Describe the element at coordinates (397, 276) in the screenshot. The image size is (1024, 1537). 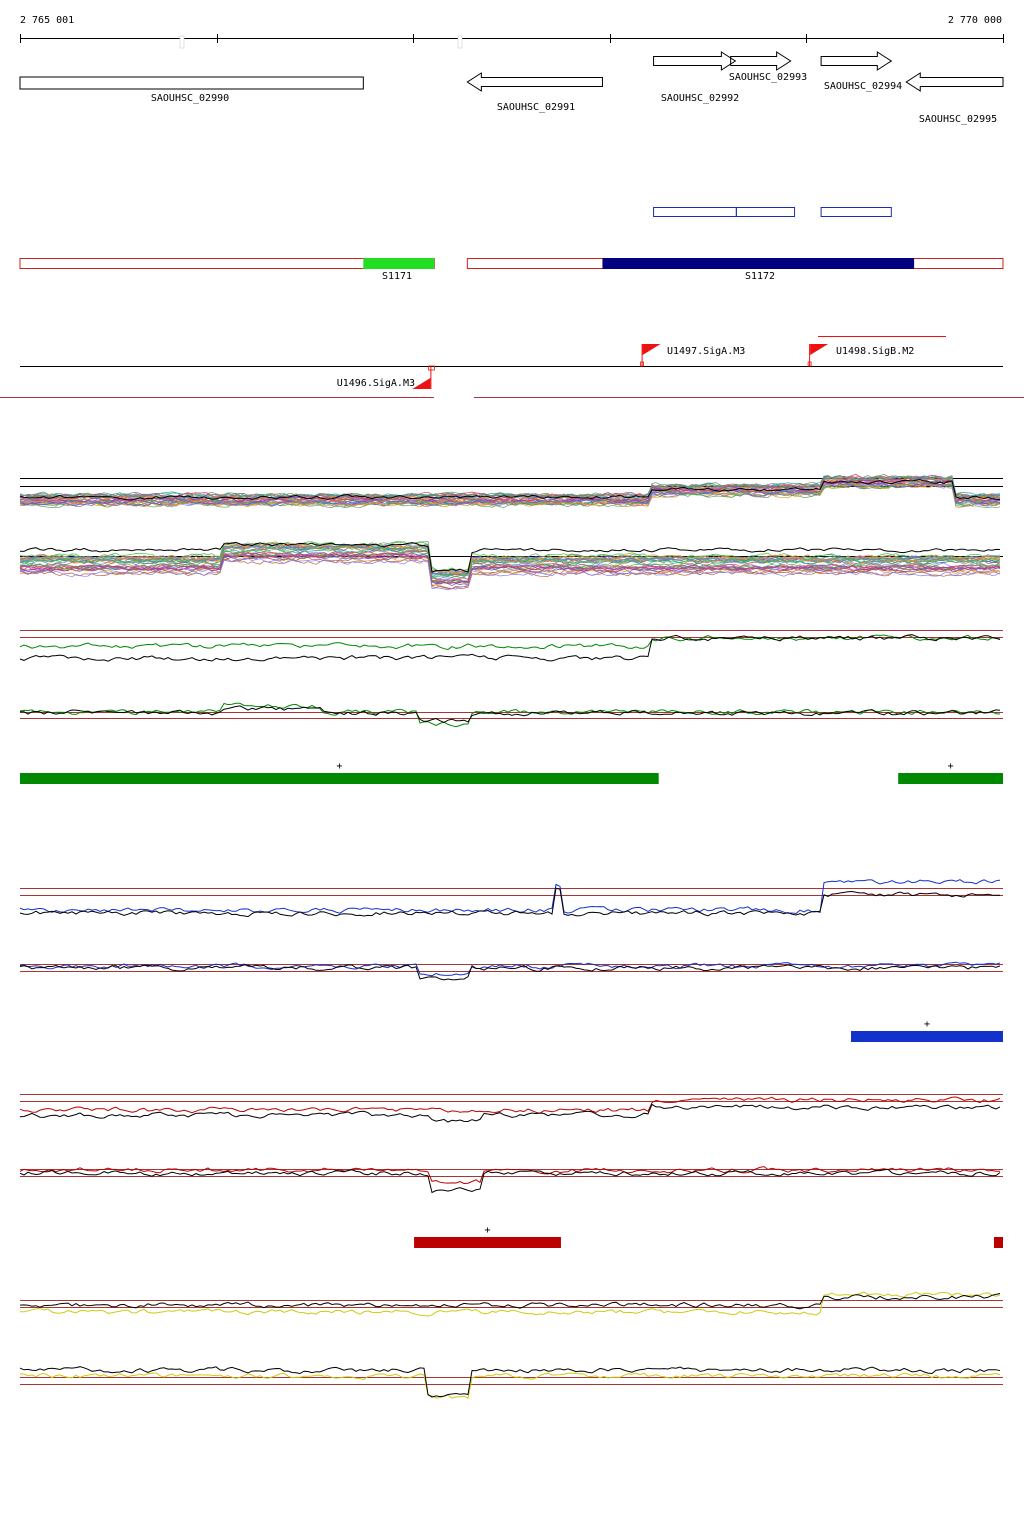
I see `segment-label: S1171` at that location.